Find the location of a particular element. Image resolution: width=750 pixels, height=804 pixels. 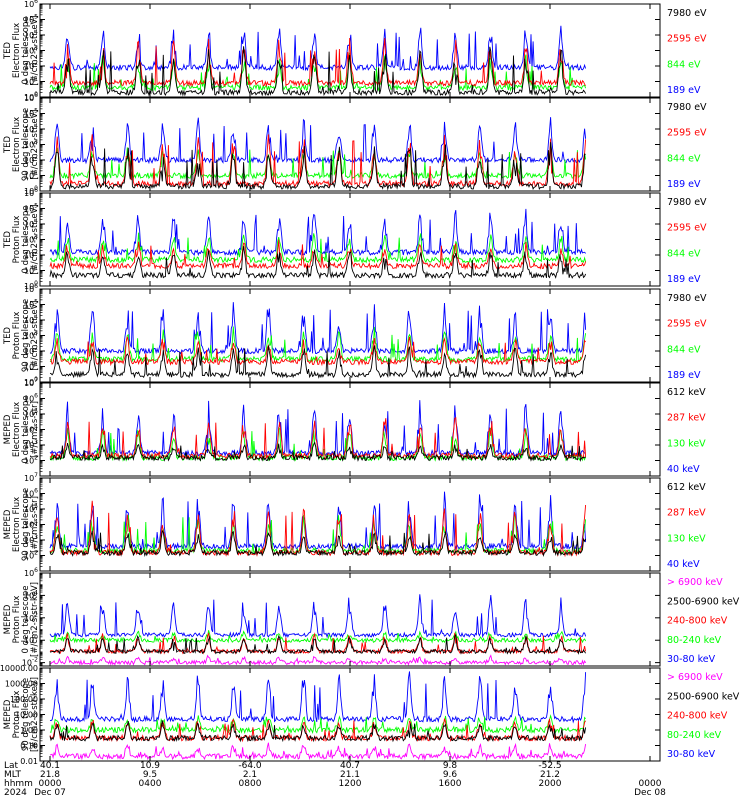

legend-entry: 40 keV is located at coordinates (683, 469).